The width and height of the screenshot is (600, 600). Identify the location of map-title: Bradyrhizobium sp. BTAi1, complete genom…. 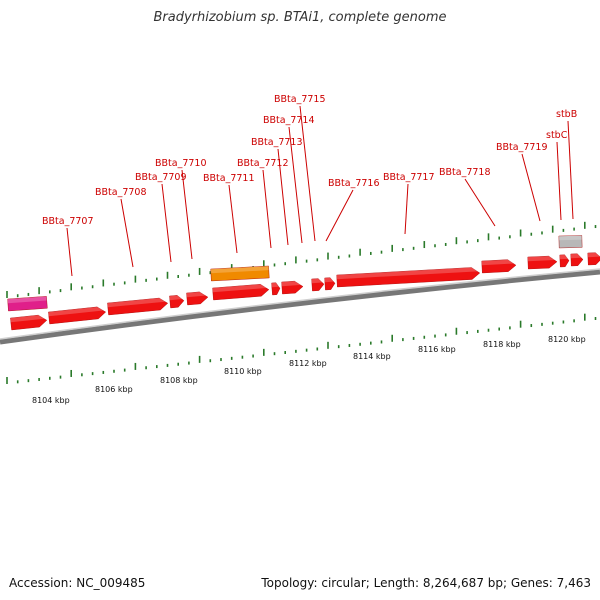
(300, 17).